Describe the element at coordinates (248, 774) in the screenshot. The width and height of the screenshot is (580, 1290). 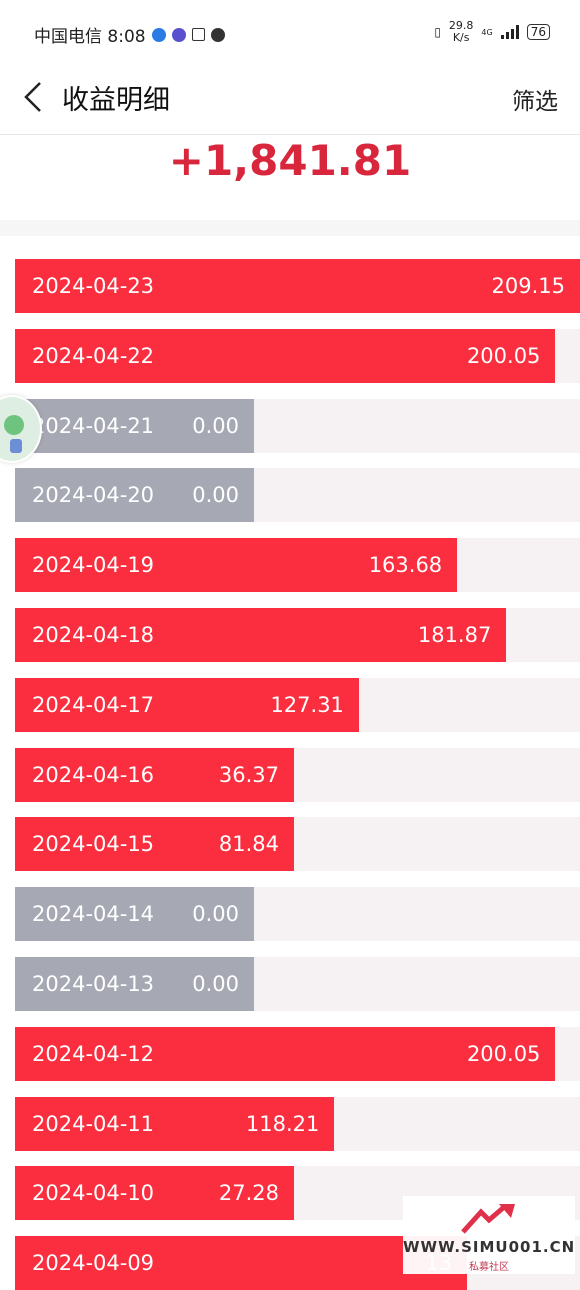
I see `row-value: 36.37` at that location.